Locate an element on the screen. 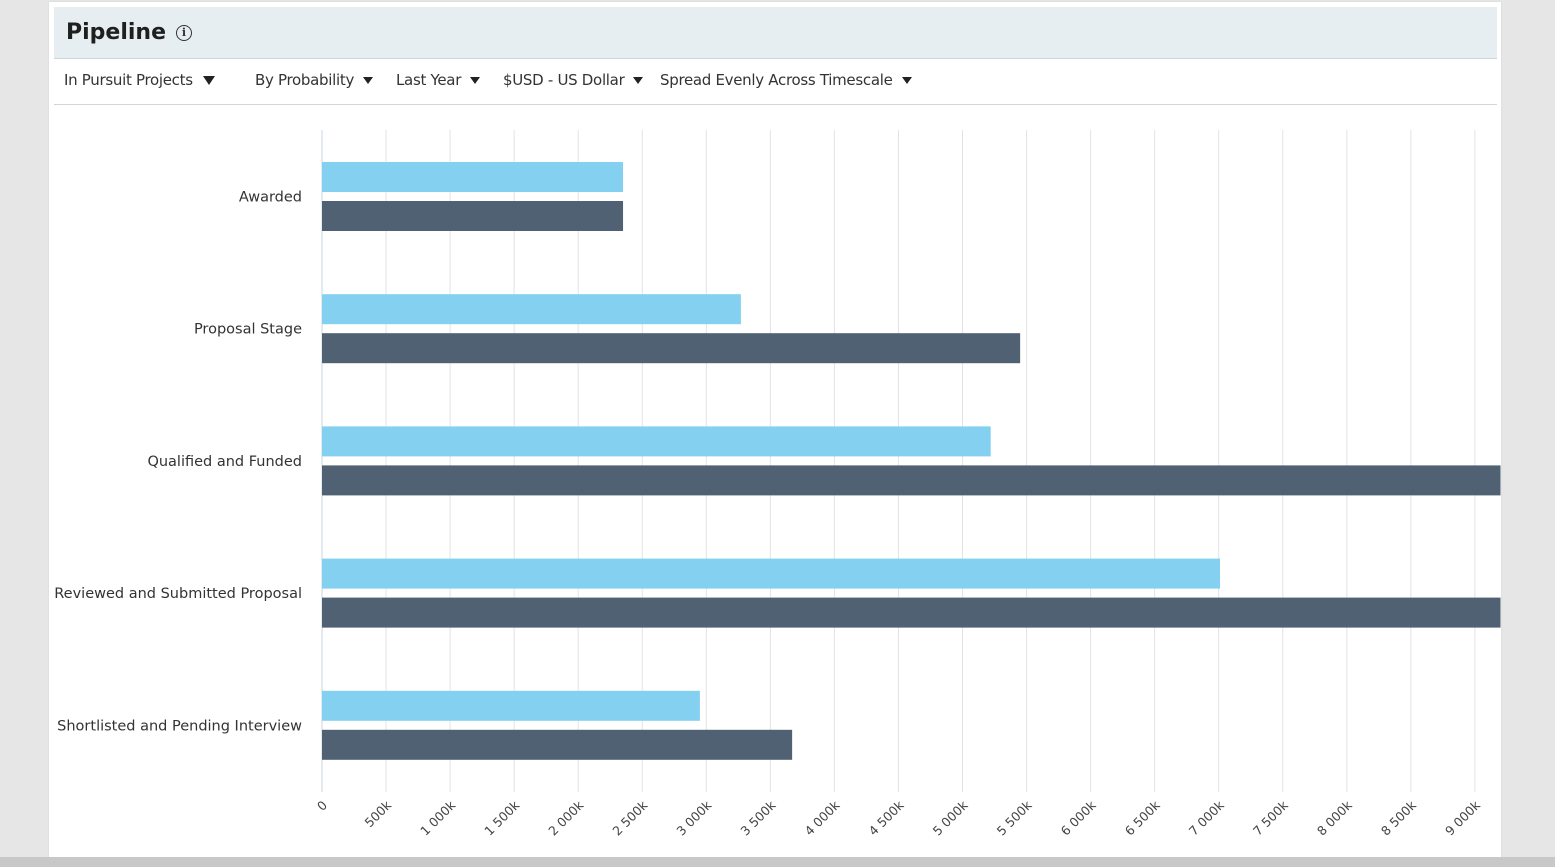 Image resolution: width=1555 pixels, height=867 pixels. project-filter-dropdown: In Pursuit Projects is located at coordinates (139, 80).